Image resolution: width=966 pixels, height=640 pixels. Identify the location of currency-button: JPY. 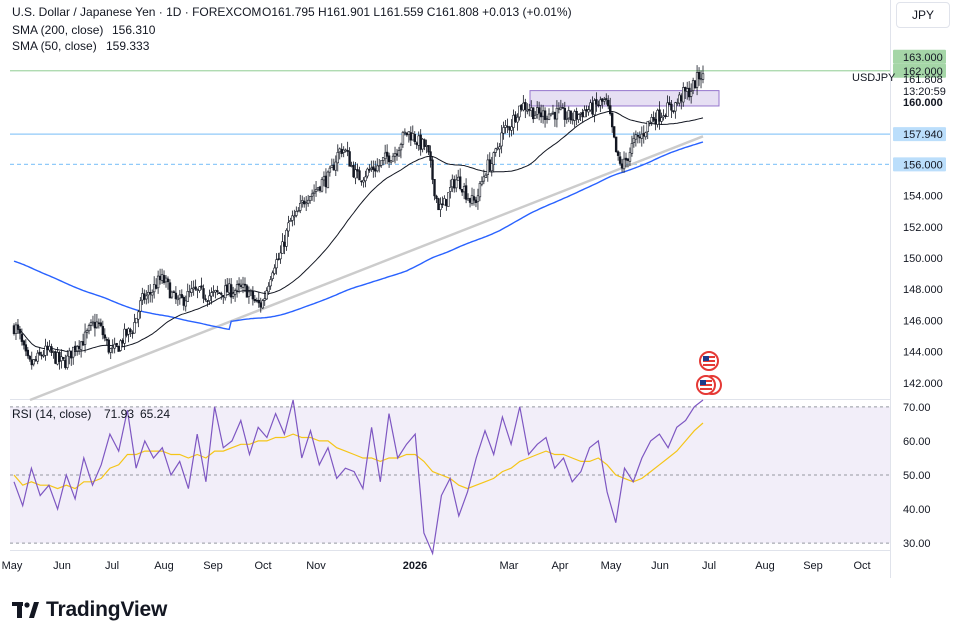
(923, 15).